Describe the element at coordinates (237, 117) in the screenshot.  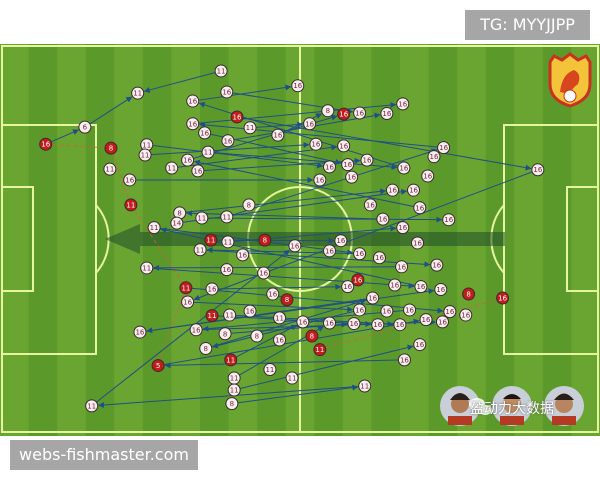
I see `failed-pass-node: 16` at that location.